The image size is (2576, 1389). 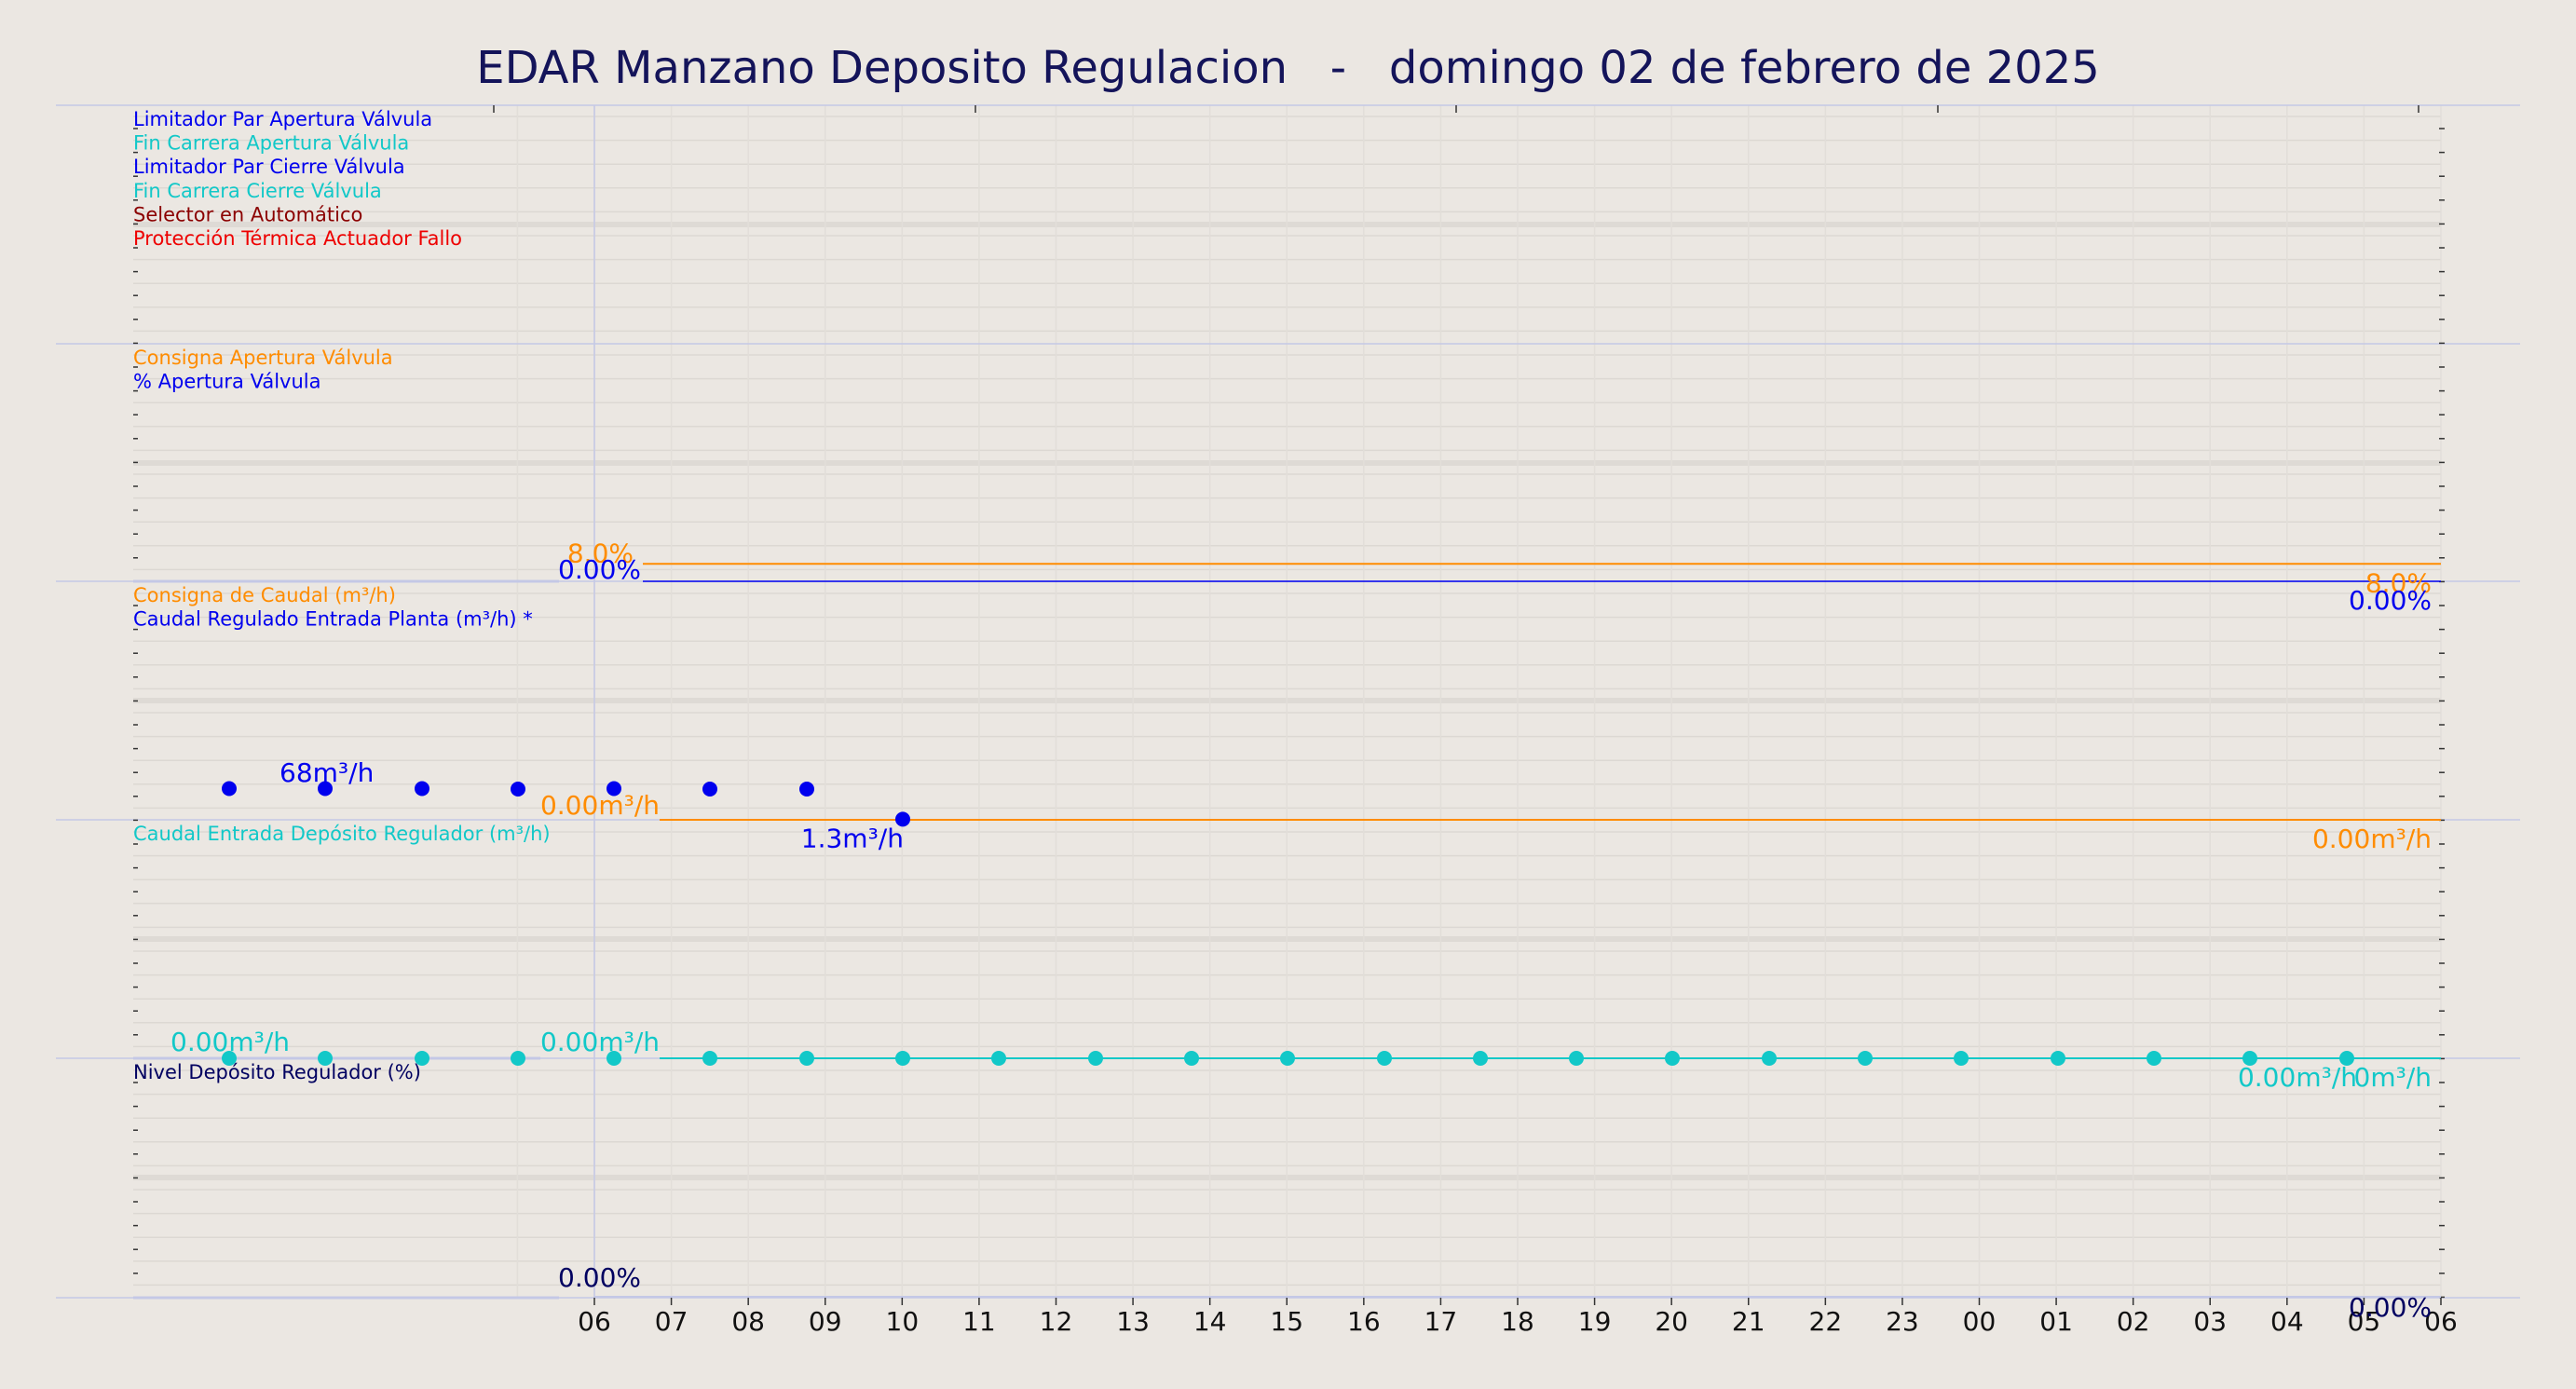 I want to click on x-tick-label: 15, so click(x=1286, y=1321).